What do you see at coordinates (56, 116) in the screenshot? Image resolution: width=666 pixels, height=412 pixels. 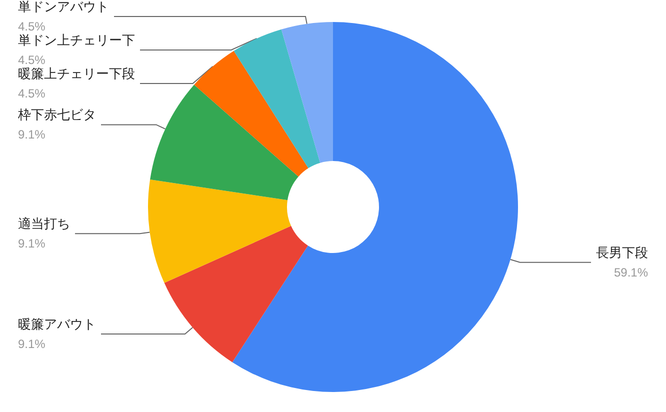 I see `slice-label: 枠下赤七ビタ` at bounding box center [56, 116].